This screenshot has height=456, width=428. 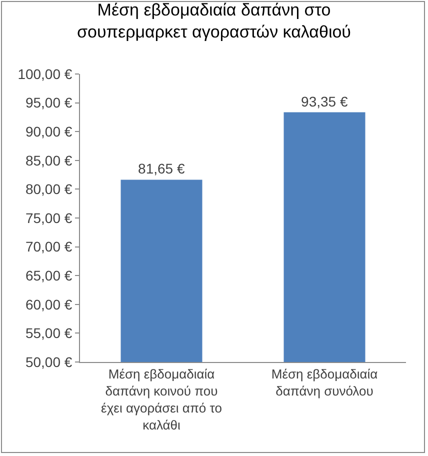 I want to click on y-tick-label: 90,00 €, so click(x=48, y=132).